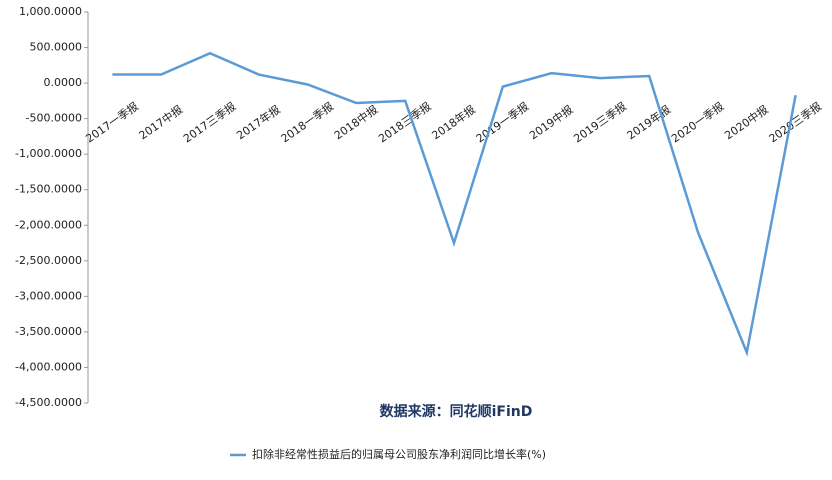  What do you see at coordinates (48, 366) in the screenshot?
I see `y-tick-label: -4,000.0000` at bounding box center [48, 366].